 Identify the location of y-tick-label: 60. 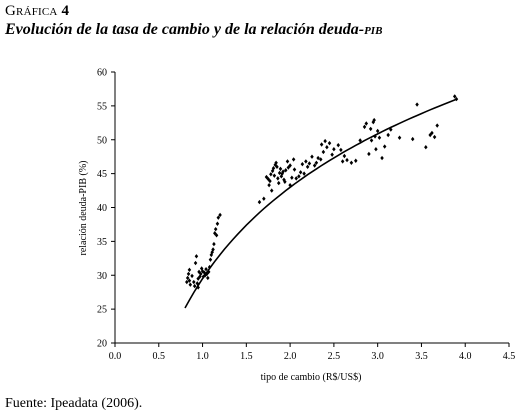
(102, 73).